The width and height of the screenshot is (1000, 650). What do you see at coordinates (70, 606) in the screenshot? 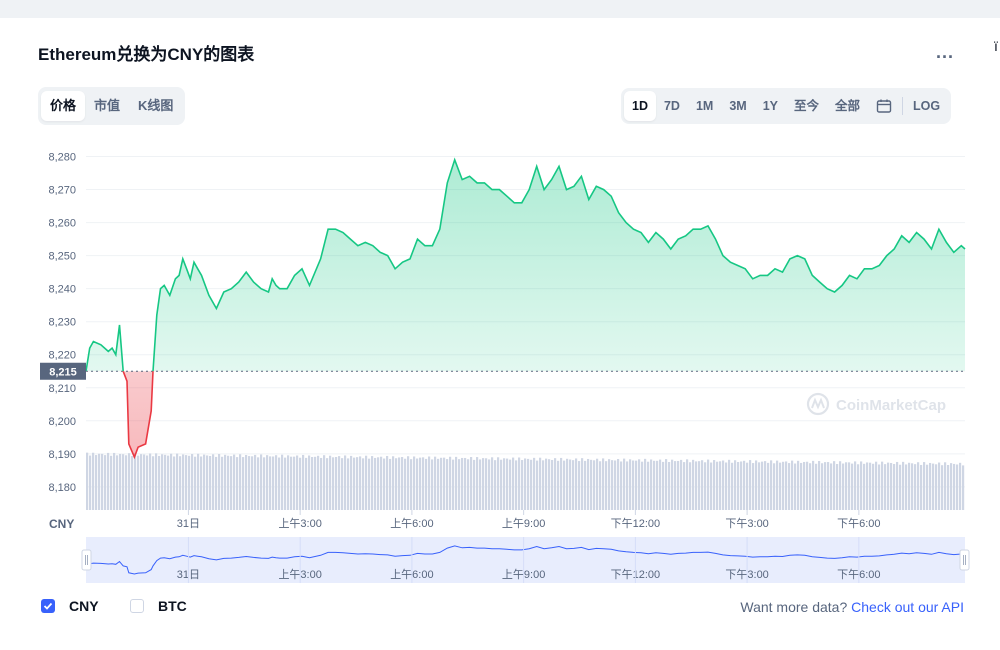
I see `legend-item-cny: CNY` at bounding box center [70, 606].